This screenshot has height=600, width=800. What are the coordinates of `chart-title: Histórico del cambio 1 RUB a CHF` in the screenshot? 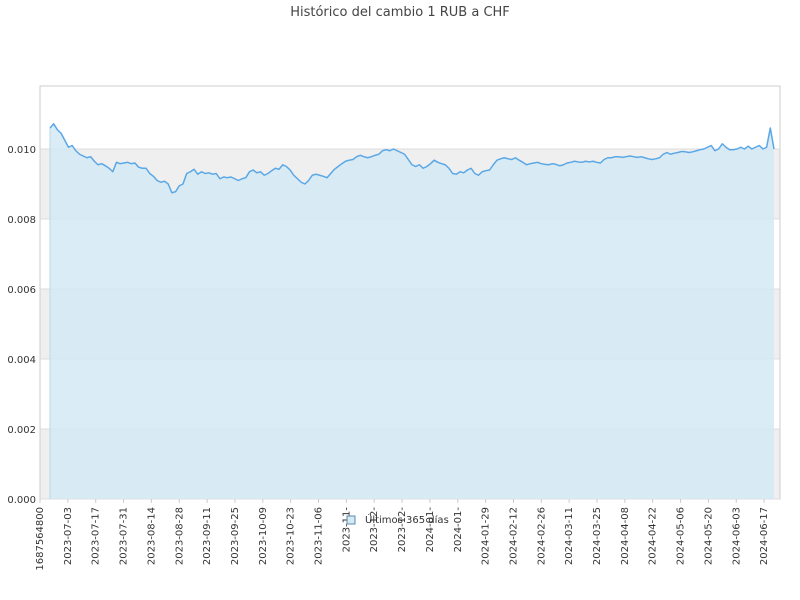 It's located at (400, 12).